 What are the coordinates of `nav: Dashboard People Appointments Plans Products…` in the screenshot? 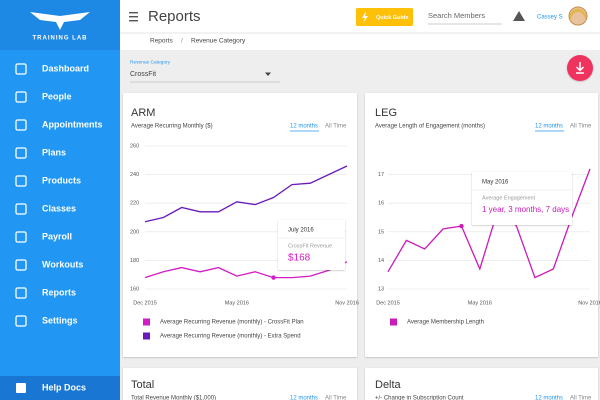 It's located at (59, 195).